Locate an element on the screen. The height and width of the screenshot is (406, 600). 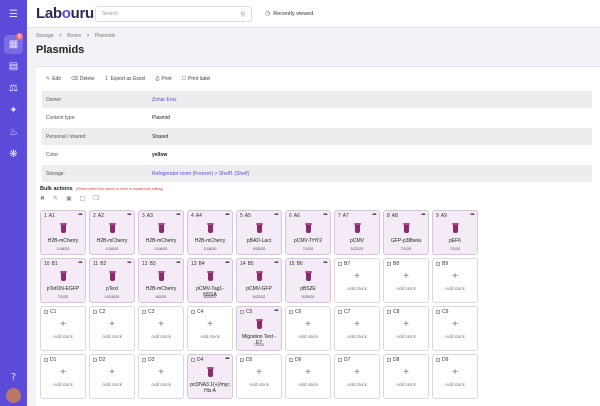
stock-cell-c2: C2 + Add stock is located at coordinates (112, 328).